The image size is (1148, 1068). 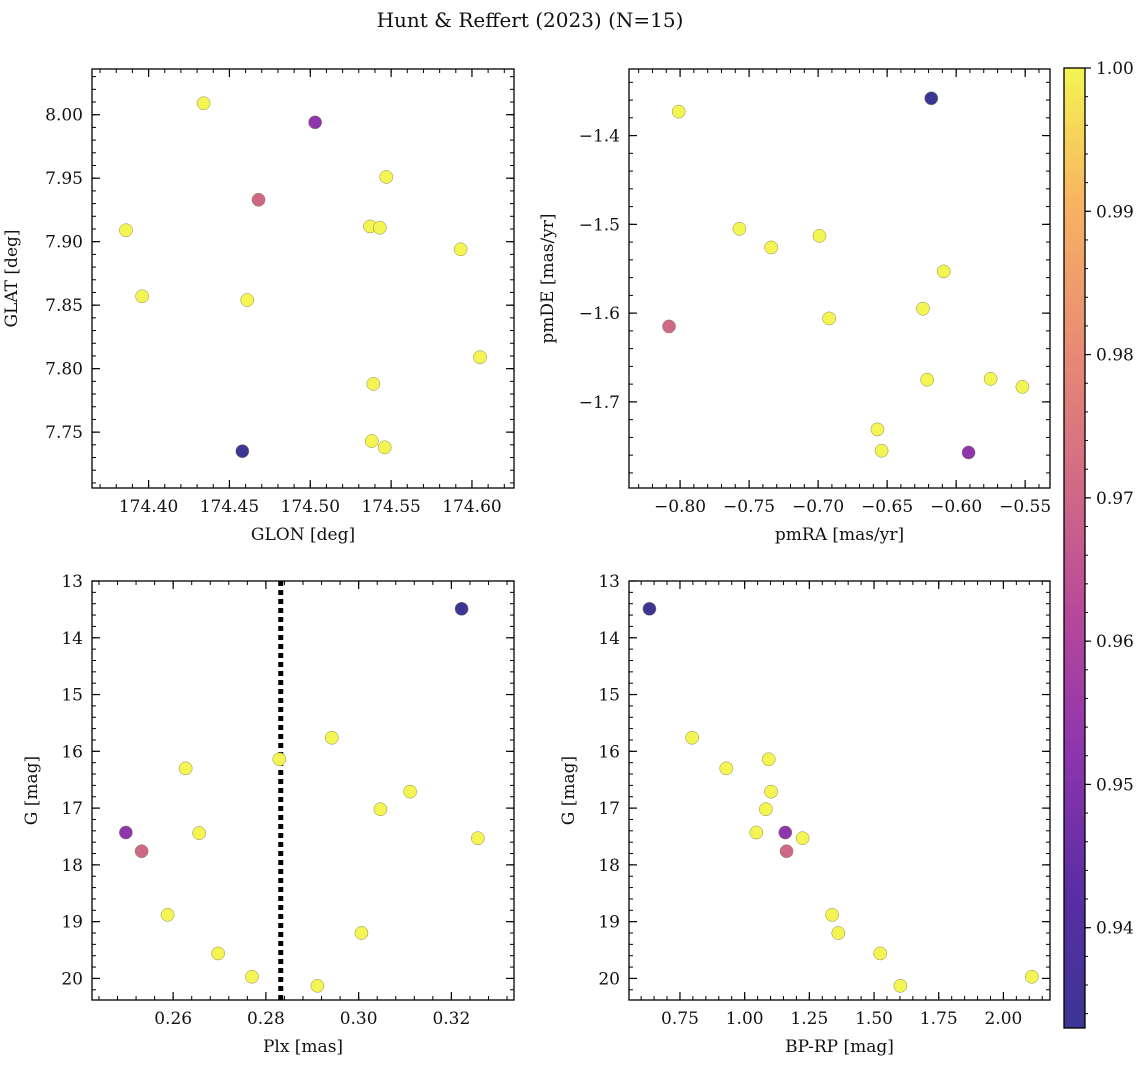 What do you see at coordinates (12, 278) in the screenshot?
I see `y-axis-label: GLAT [deg]` at bounding box center [12, 278].